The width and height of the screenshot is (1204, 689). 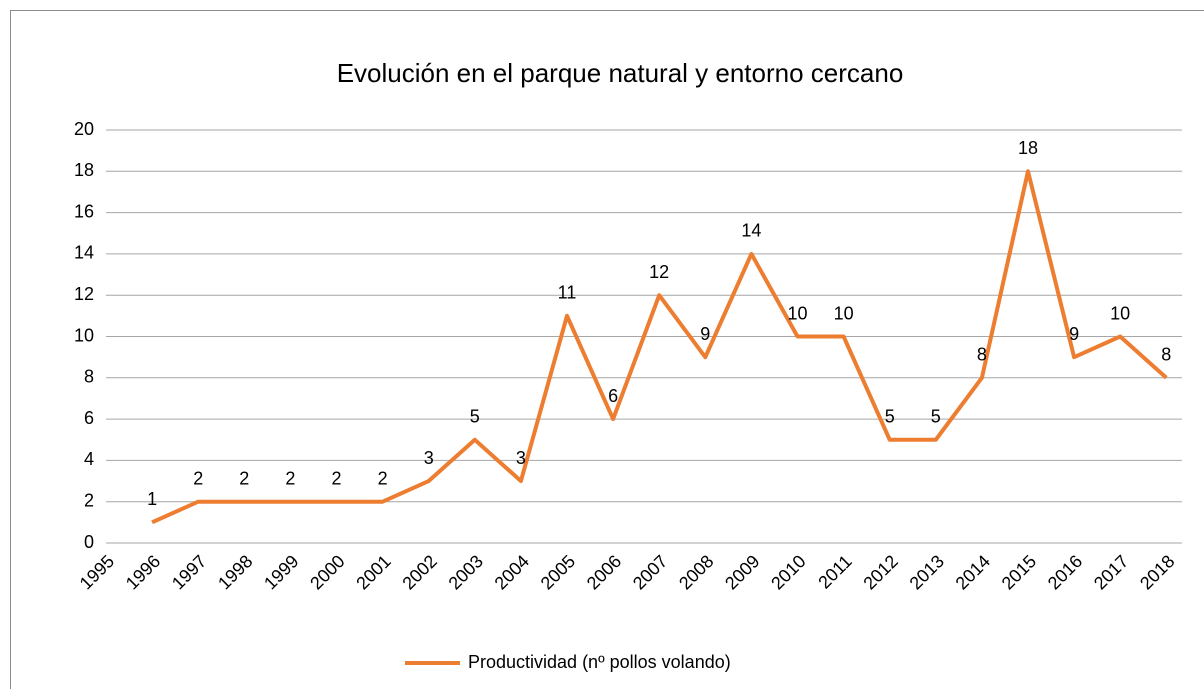 What do you see at coordinates (599, 662) in the screenshot?
I see `legend-label: Productividad (nº pollos volando)` at bounding box center [599, 662].